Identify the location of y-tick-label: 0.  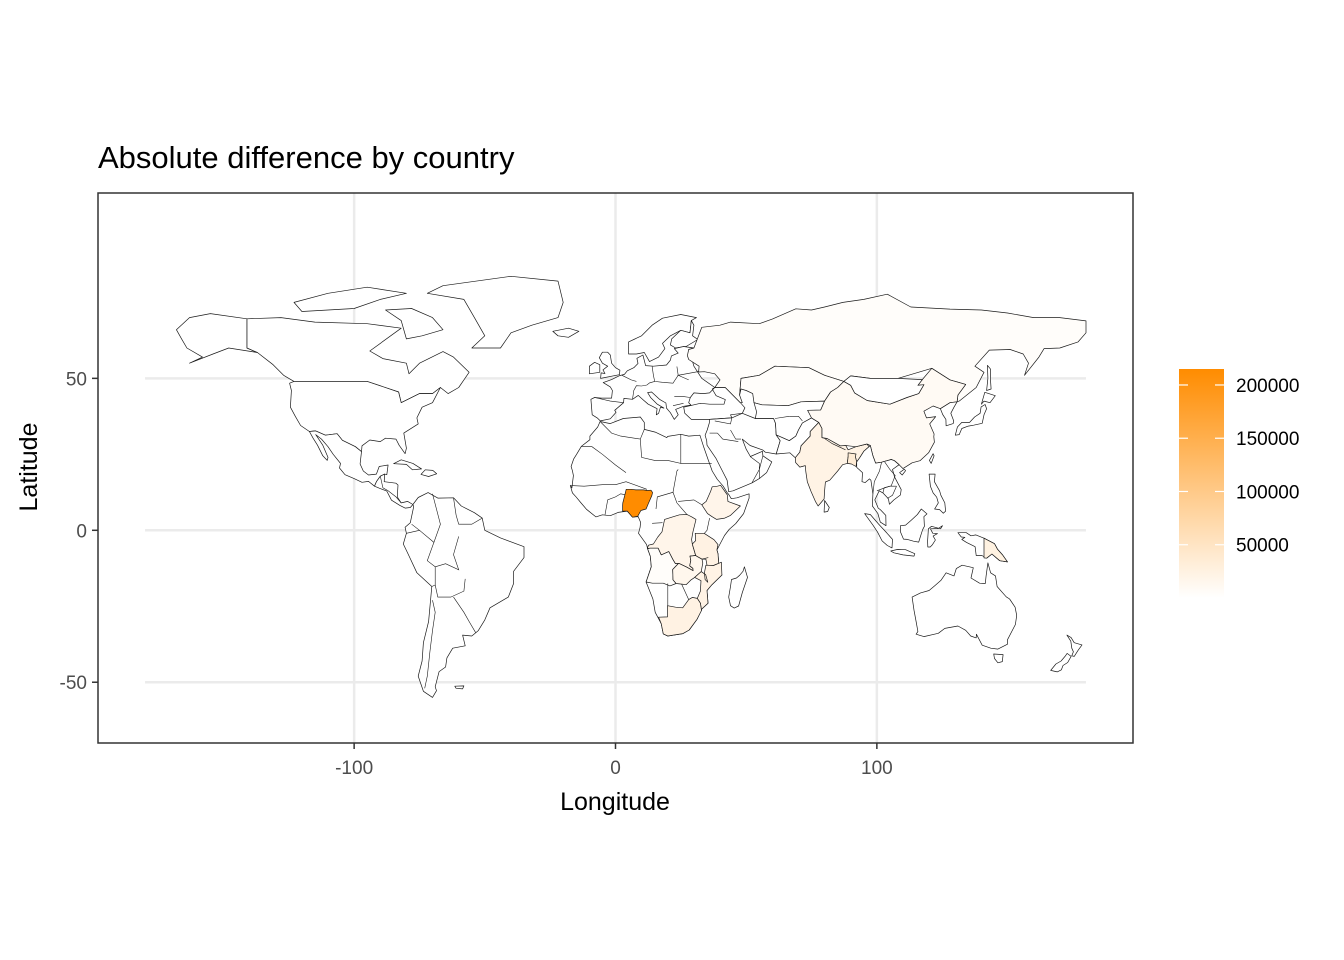
(81, 531).